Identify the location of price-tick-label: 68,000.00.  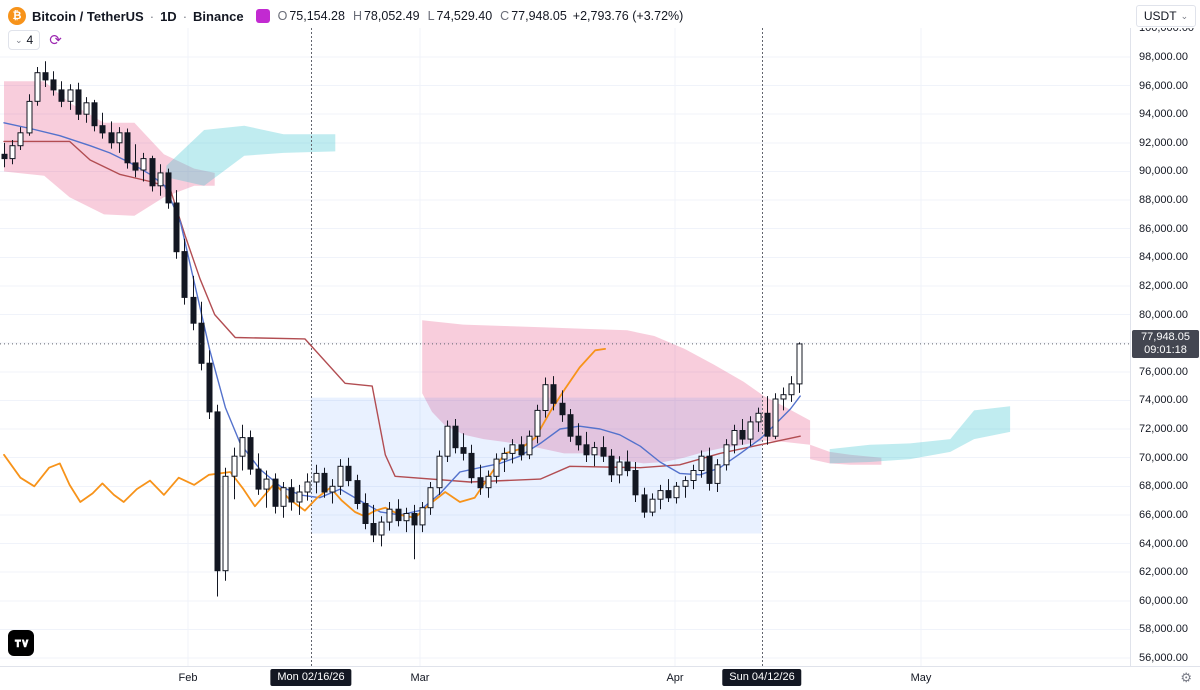
(1163, 486).